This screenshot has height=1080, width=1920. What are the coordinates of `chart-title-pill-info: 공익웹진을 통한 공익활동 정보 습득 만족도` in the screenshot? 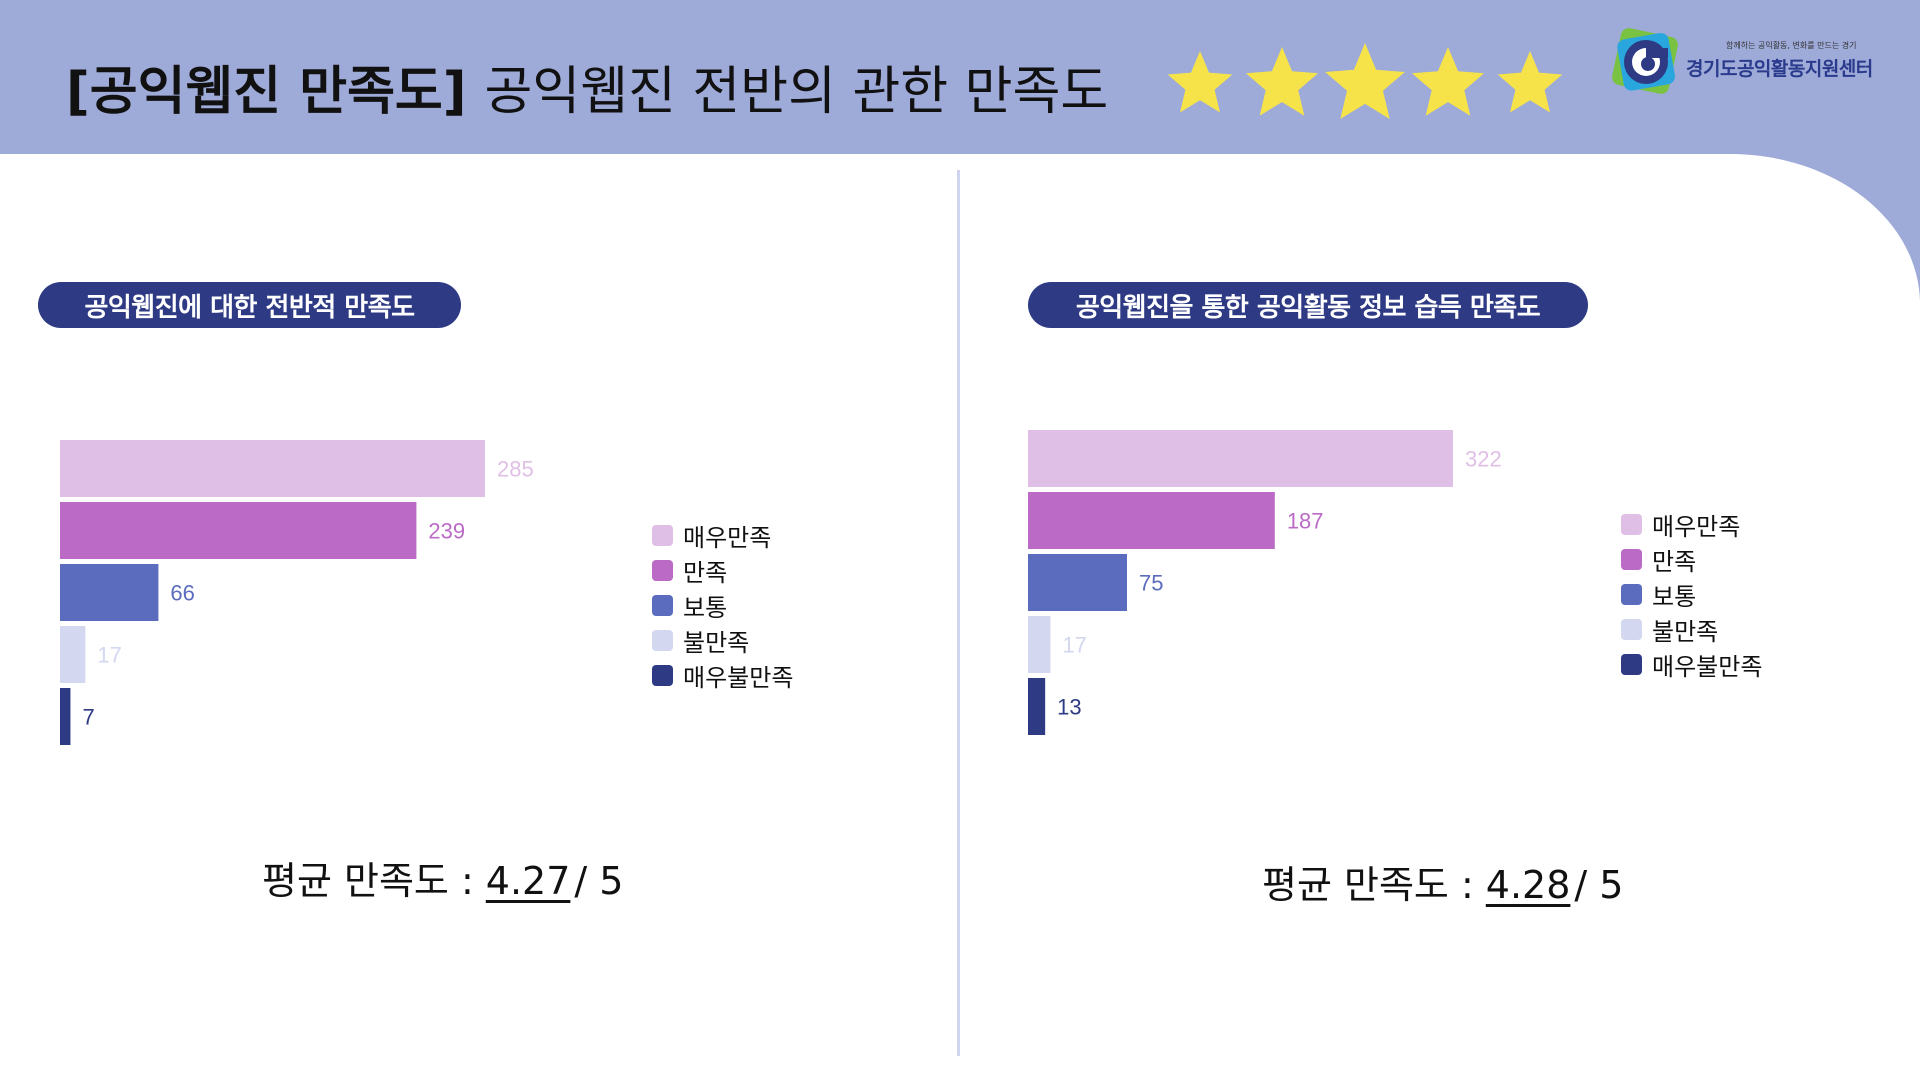 It's located at (1308, 305).